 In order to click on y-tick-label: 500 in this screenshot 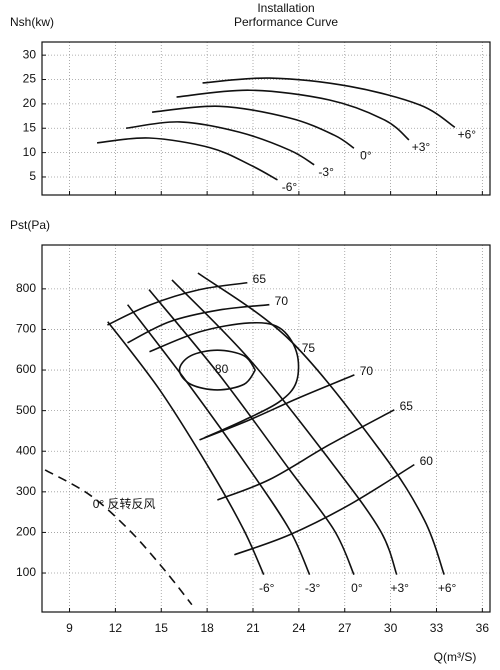, I will do `click(26, 410)`.